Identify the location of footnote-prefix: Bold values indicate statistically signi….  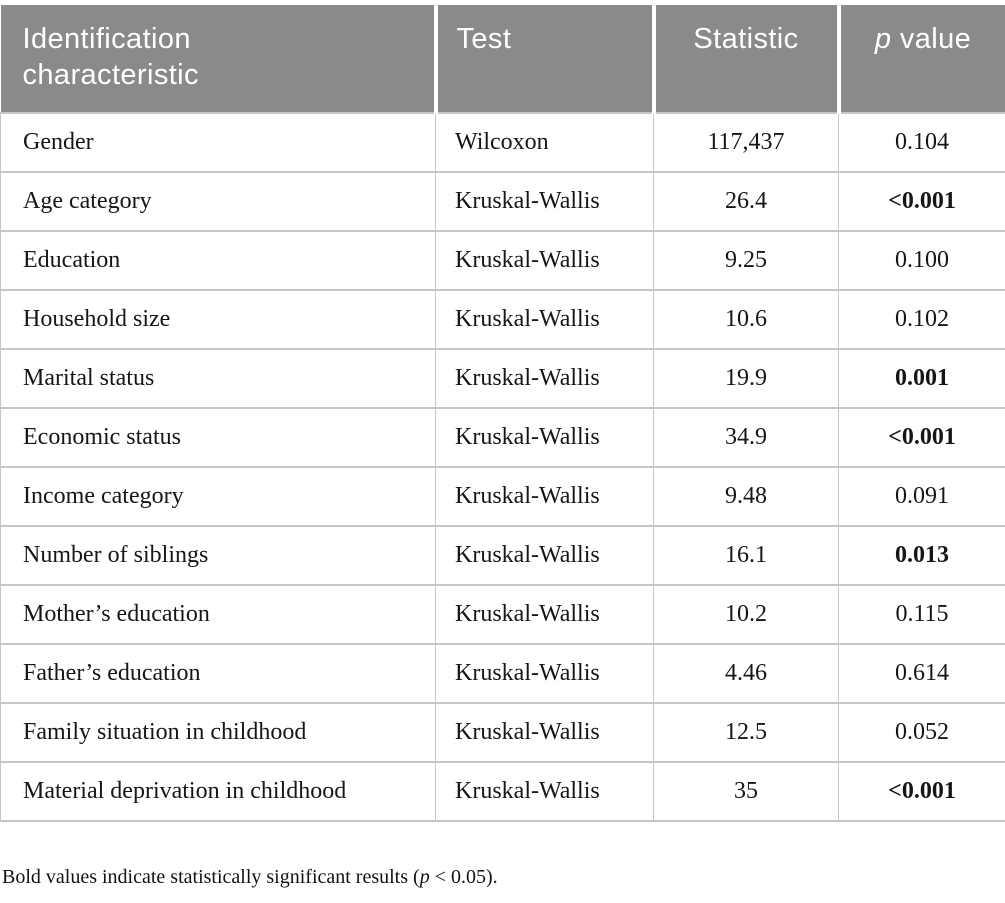
(211, 877).